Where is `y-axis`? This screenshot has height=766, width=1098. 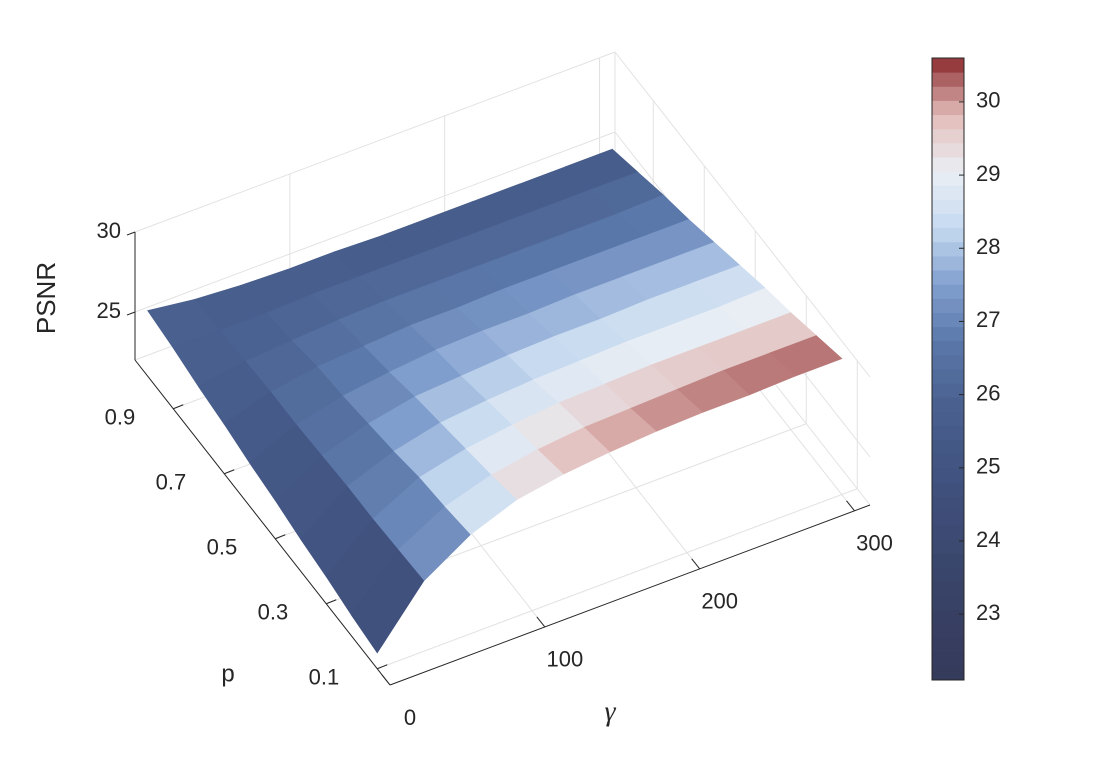
y-axis is located at coordinates (262, 522).